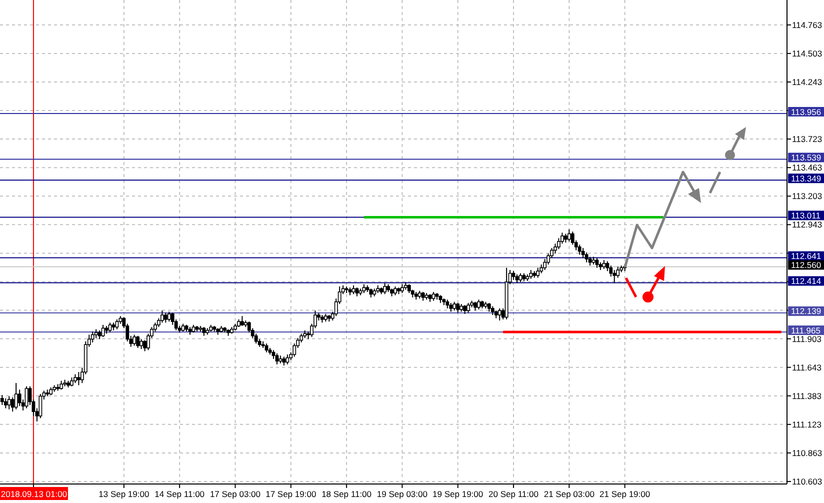 The height and width of the screenshot is (503, 824). I want to click on y-tick-label: 113.203, so click(807, 196).